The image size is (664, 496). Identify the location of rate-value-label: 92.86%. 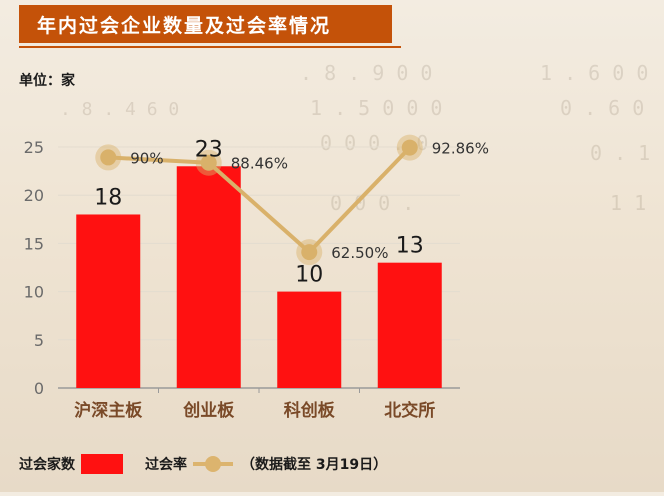
(460, 149).